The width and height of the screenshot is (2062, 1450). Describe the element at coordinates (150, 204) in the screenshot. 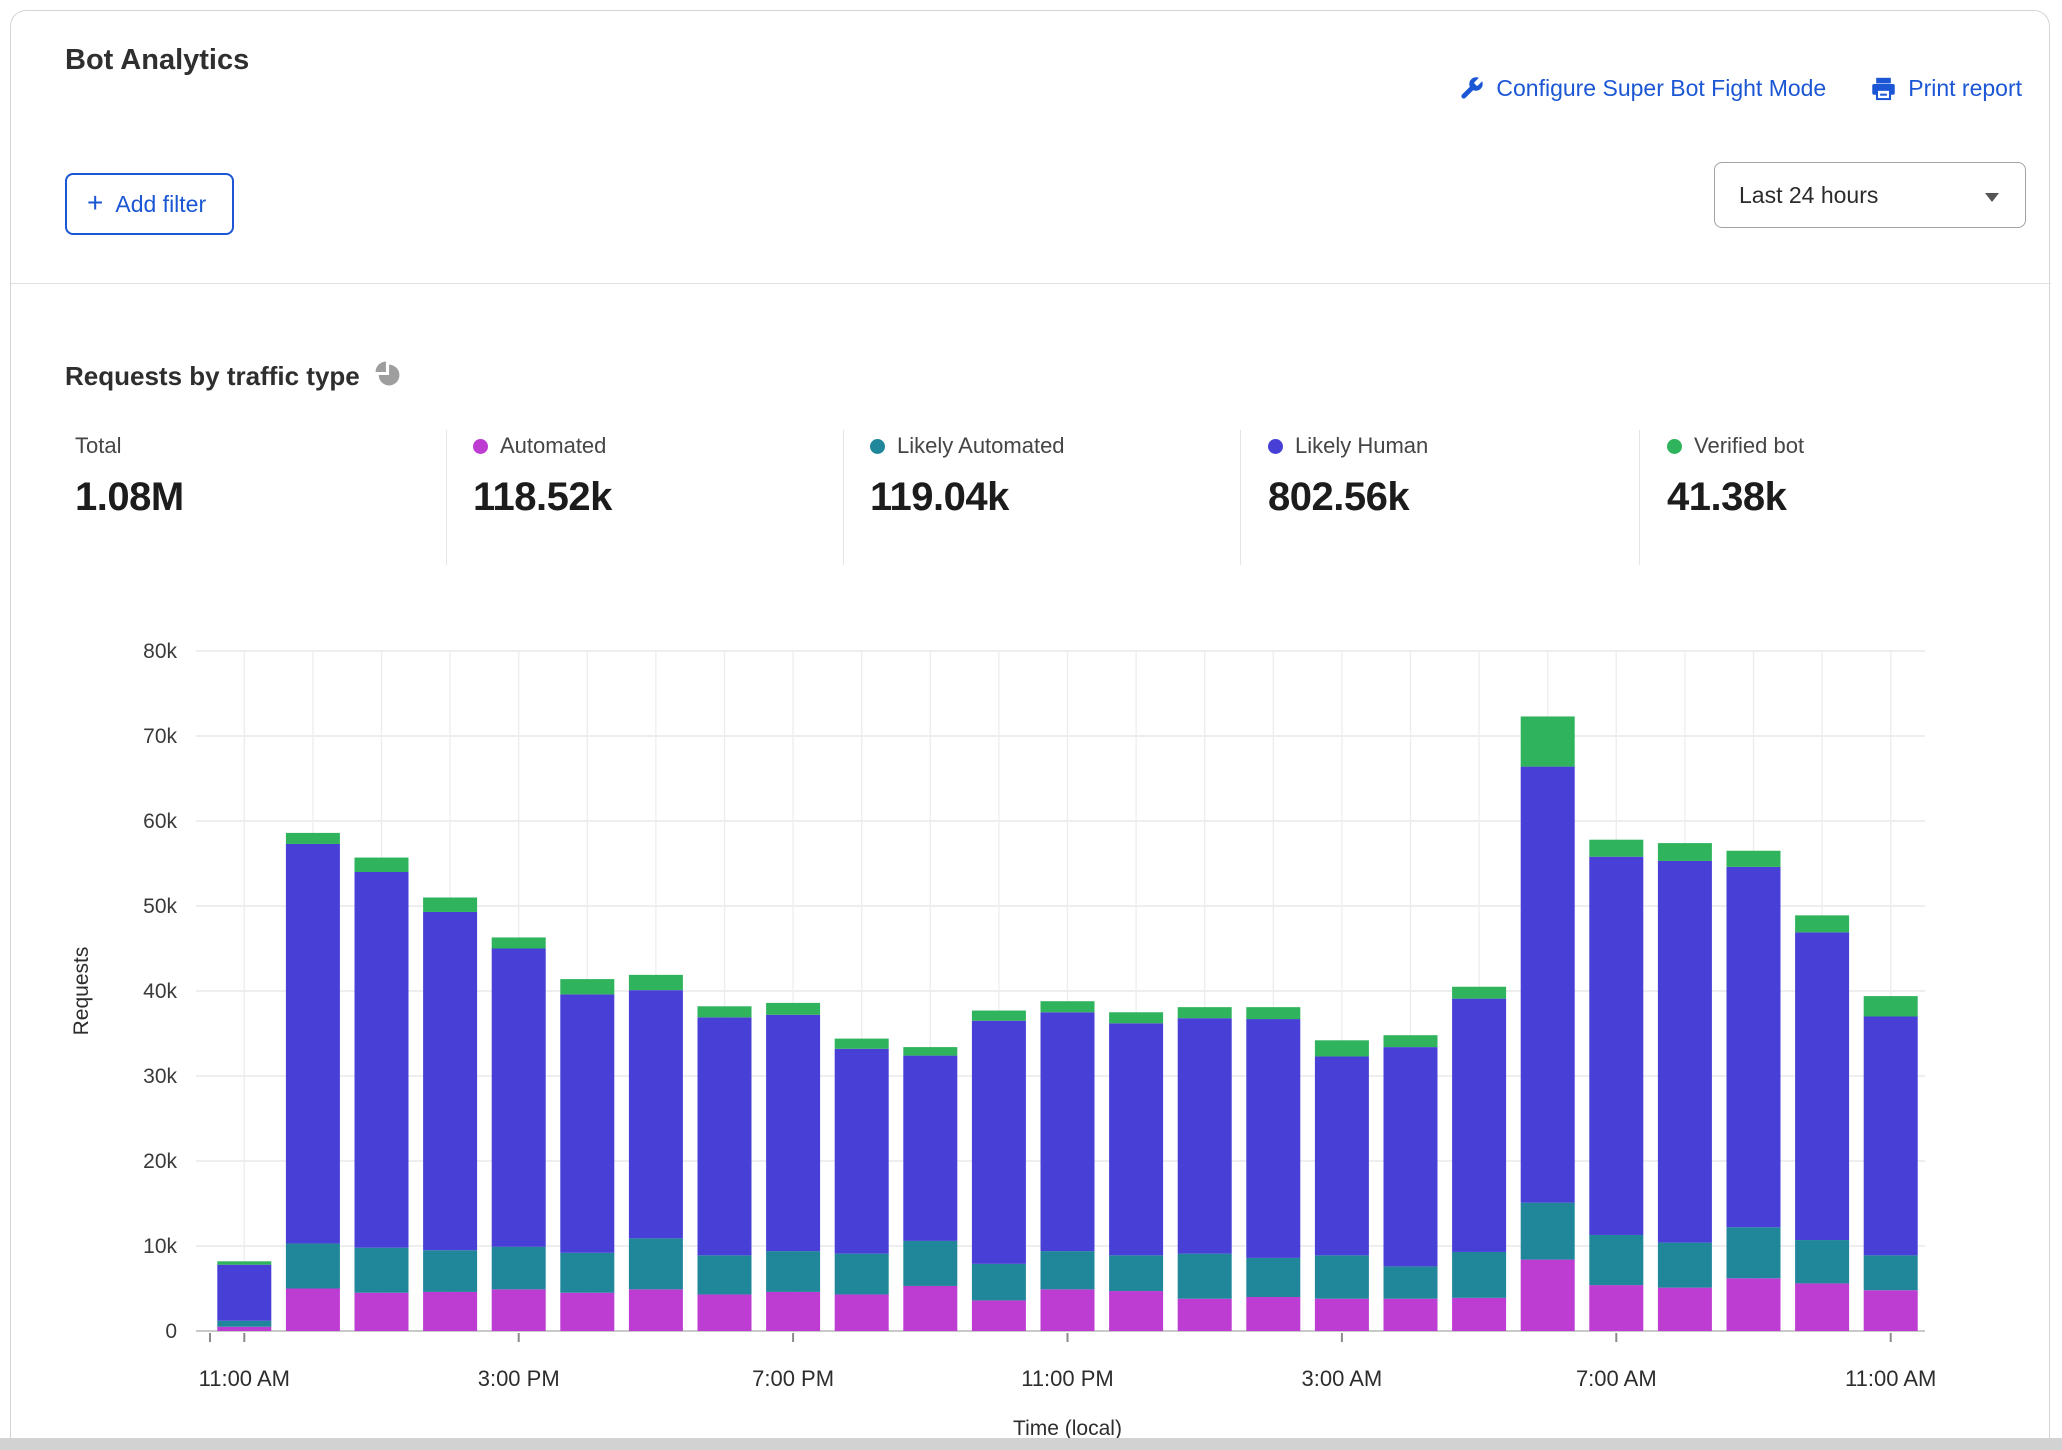

I see `add-filter-button: + Add filter` at that location.